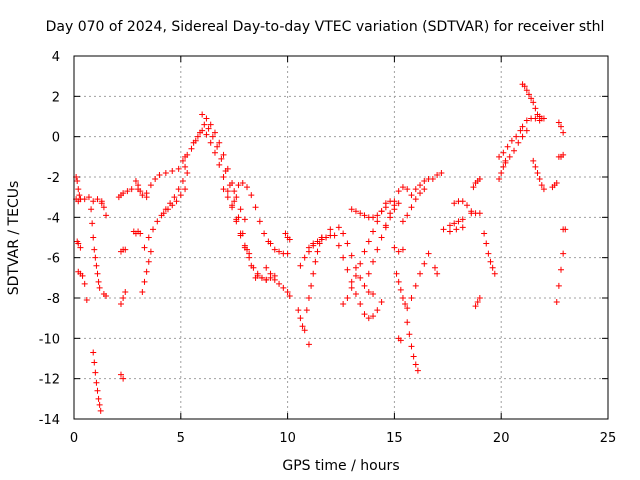 This screenshot has height=480, width=640. Describe the element at coordinates (95, 248) in the screenshot. I see `series-sat-e` at that location.